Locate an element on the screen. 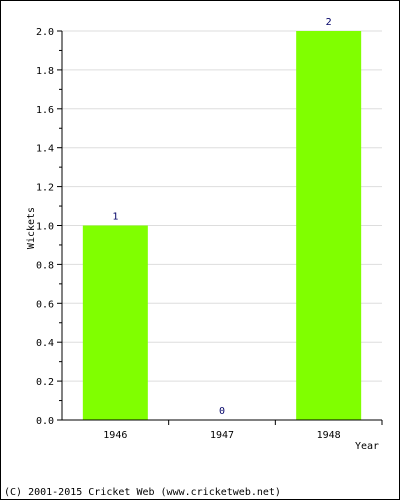 The image size is (400, 500). data-label: 2 is located at coordinates (329, 22).